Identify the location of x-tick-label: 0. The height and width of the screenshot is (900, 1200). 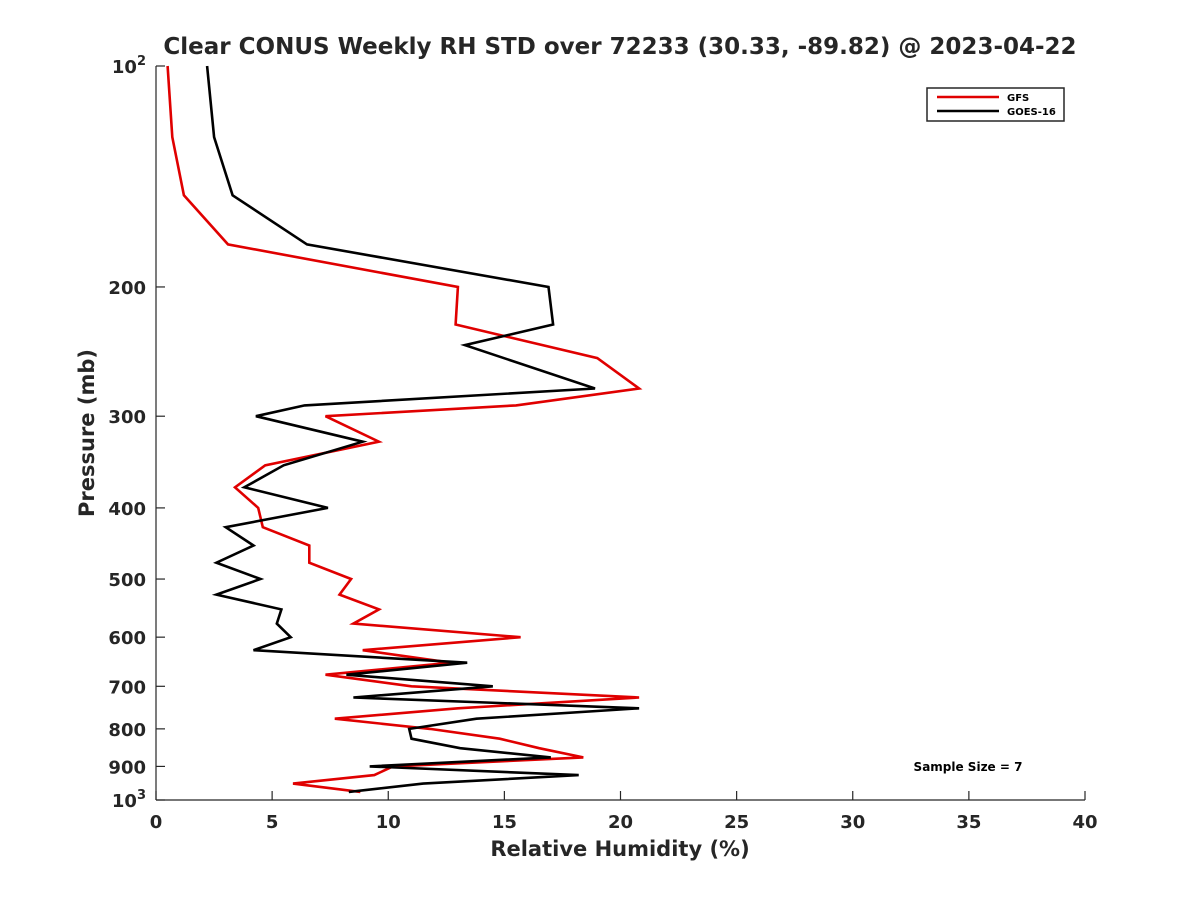
(156, 822).